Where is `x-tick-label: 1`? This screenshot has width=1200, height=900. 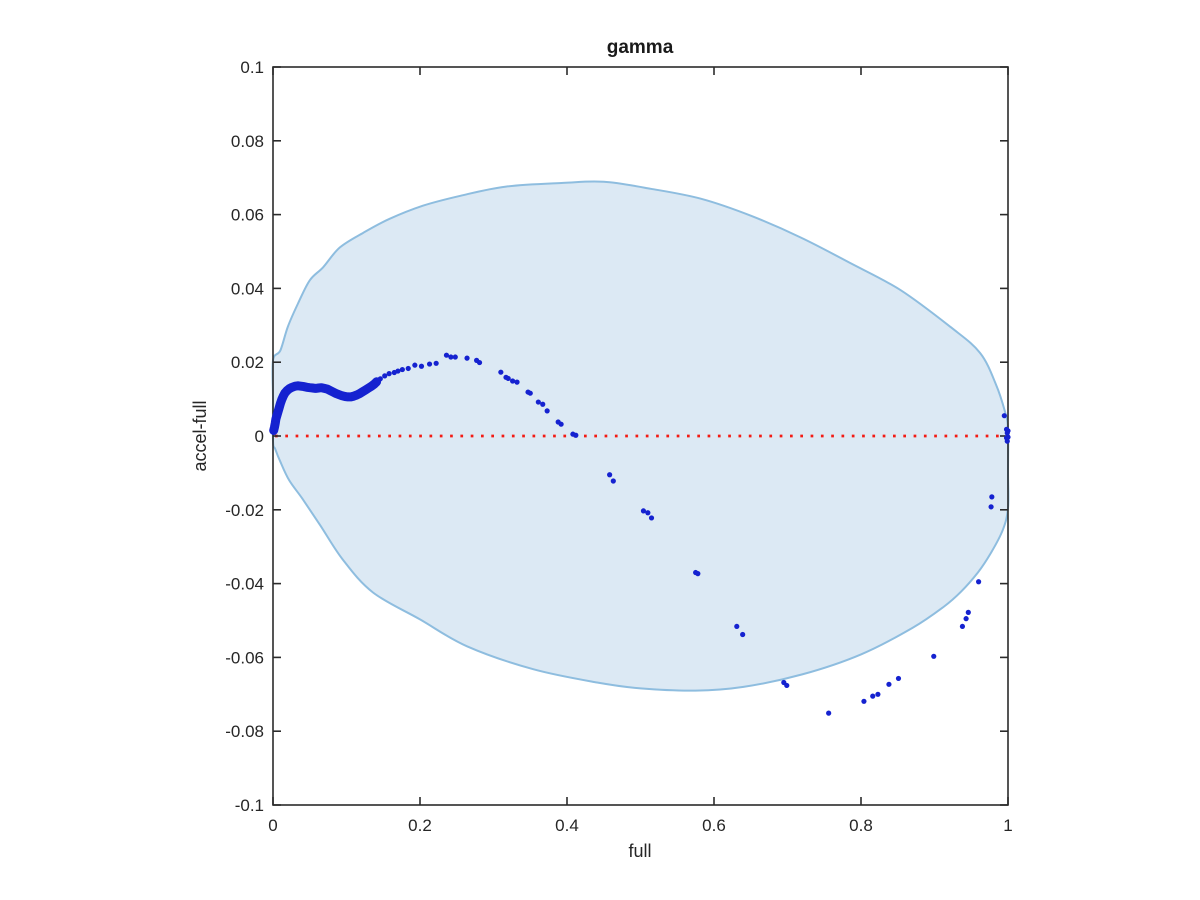 x-tick-label: 1 is located at coordinates (1007, 825).